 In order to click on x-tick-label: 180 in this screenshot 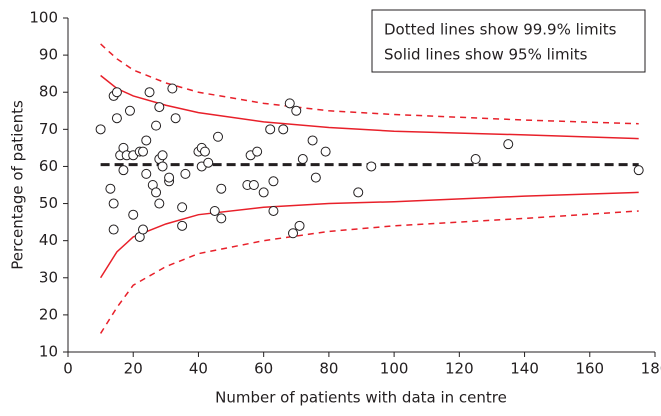, I will do `click(651, 369)`.